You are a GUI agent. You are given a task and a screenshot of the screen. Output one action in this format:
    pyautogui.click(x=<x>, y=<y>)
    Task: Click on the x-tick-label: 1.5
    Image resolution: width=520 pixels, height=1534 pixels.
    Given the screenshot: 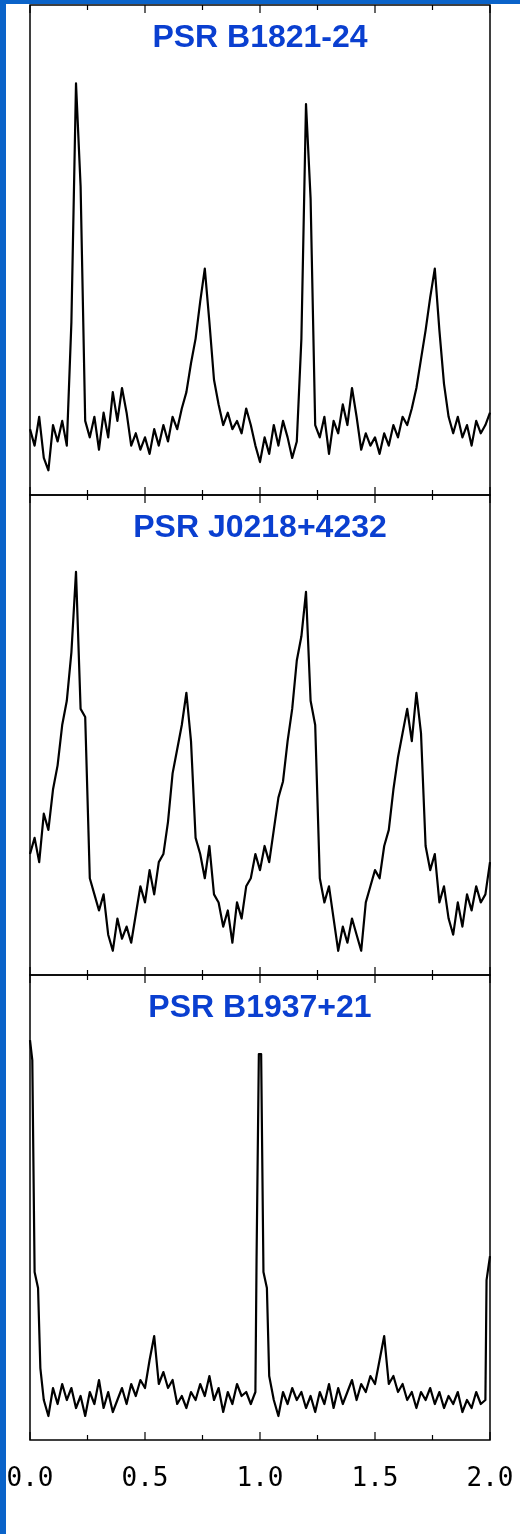 What is the action you would take?
    pyautogui.click(x=375, y=1477)
    